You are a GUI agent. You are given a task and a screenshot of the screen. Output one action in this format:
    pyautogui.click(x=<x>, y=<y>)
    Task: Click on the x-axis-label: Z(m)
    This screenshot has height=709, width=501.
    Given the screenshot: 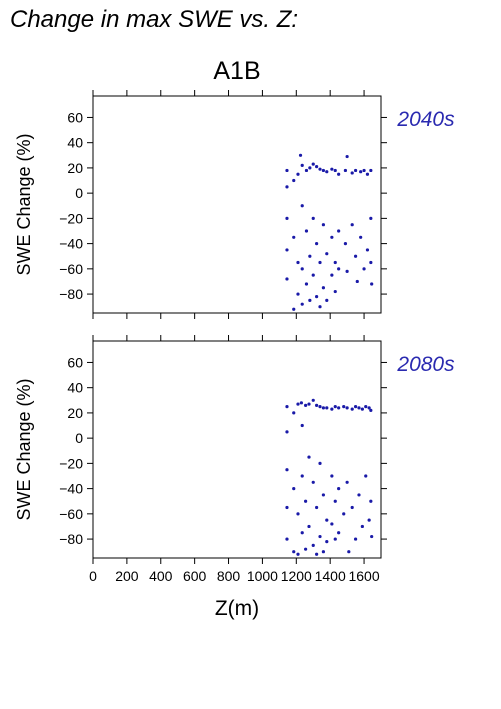 What is the action you would take?
    pyautogui.click(x=237, y=608)
    